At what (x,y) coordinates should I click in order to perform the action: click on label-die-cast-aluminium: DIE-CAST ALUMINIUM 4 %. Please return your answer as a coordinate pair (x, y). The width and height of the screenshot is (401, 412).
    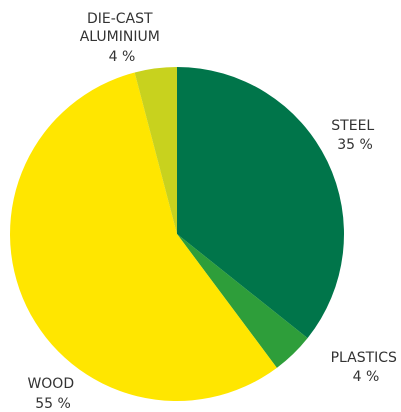
    Looking at the image, I should click on (122, 38).